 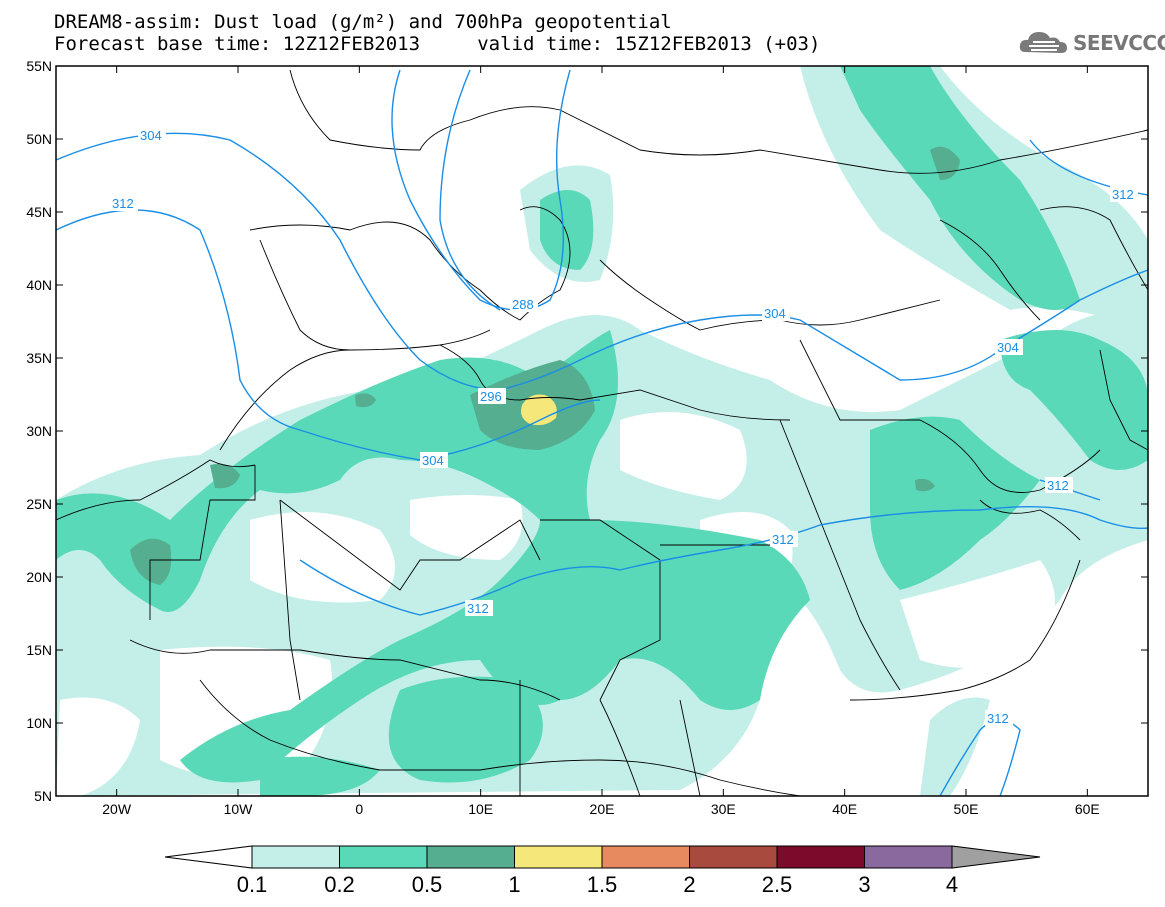 What do you see at coordinates (39, 431) in the screenshot?
I see `lat-tick-label: 30N` at bounding box center [39, 431].